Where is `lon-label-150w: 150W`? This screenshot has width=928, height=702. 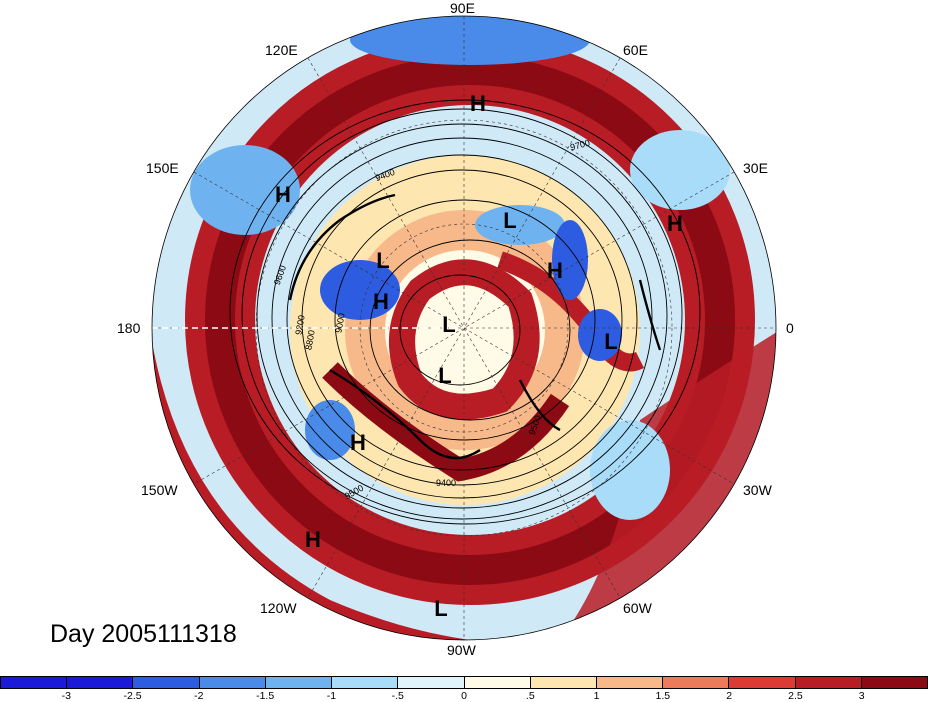 lon-label-150w: 150W is located at coordinates (159, 490).